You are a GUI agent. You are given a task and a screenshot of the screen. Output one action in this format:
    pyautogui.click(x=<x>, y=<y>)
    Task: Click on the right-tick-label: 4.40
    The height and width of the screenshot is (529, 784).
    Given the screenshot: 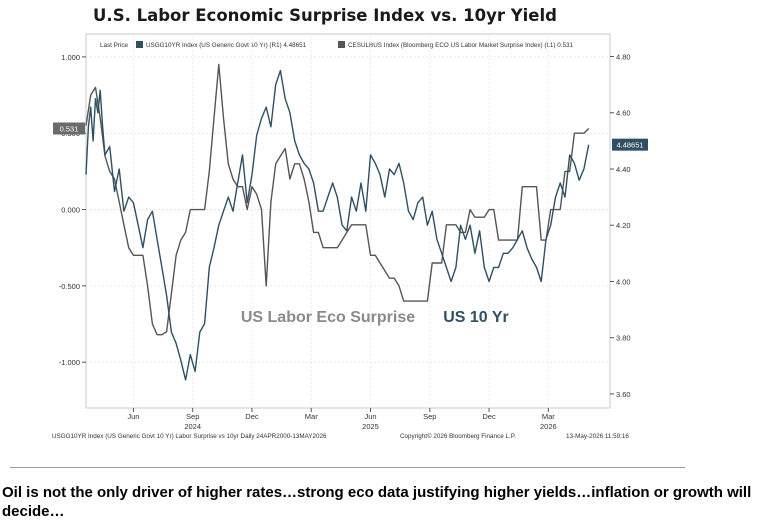 What is the action you would take?
    pyautogui.click(x=623, y=169)
    